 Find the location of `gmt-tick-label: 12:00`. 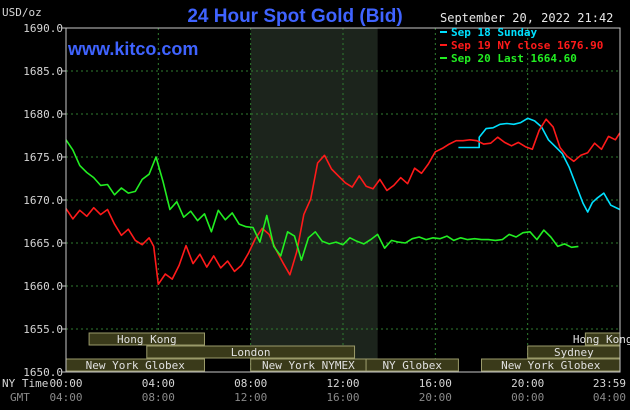

gmt-tick-label: 12:00 is located at coordinates (250, 397).